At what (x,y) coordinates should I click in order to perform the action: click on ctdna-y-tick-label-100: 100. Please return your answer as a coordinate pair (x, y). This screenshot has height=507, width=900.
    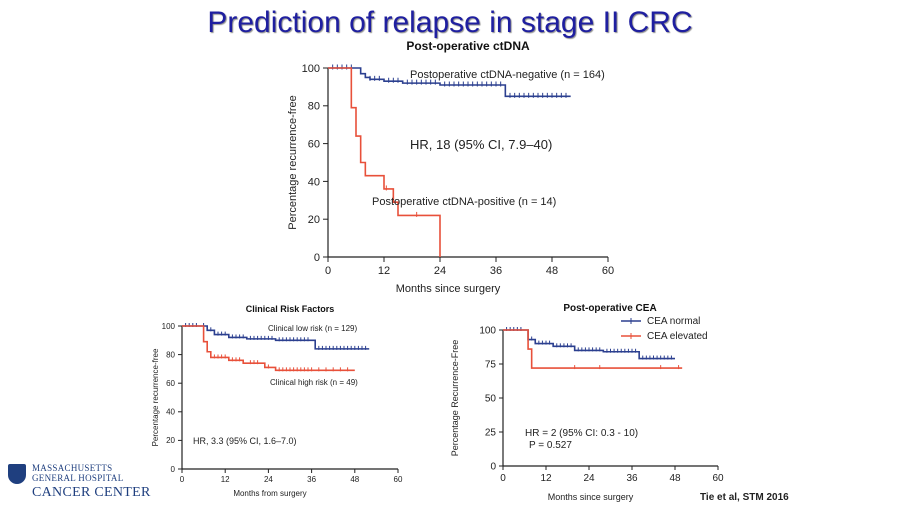
    Looking at the image, I should click on (311, 69).